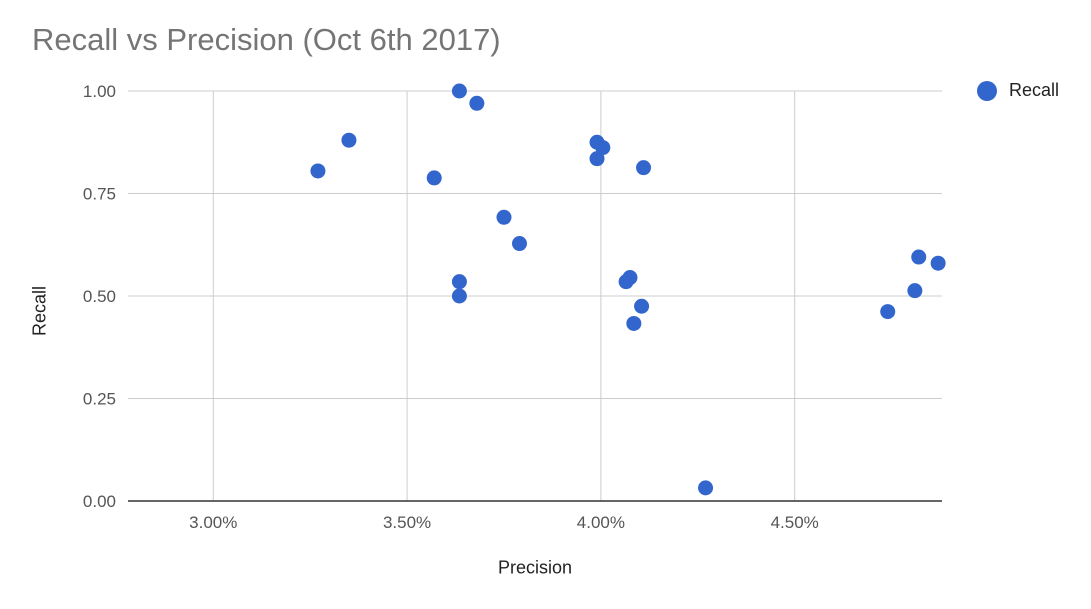 This screenshot has width=1091, height=609. What do you see at coordinates (601, 522) in the screenshot?
I see `x-tick-label: 4.00%` at bounding box center [601, 522].